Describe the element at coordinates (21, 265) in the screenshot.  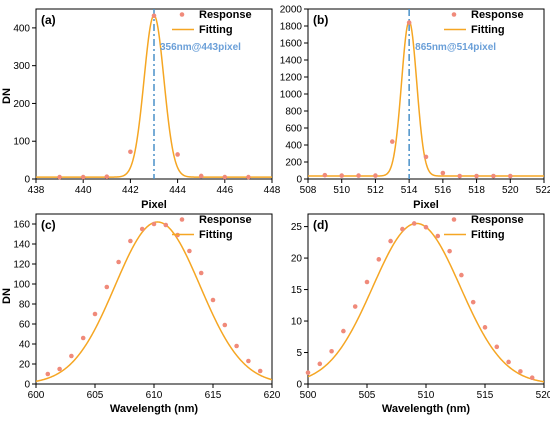
I see `y-tick-label: 120` at that location.